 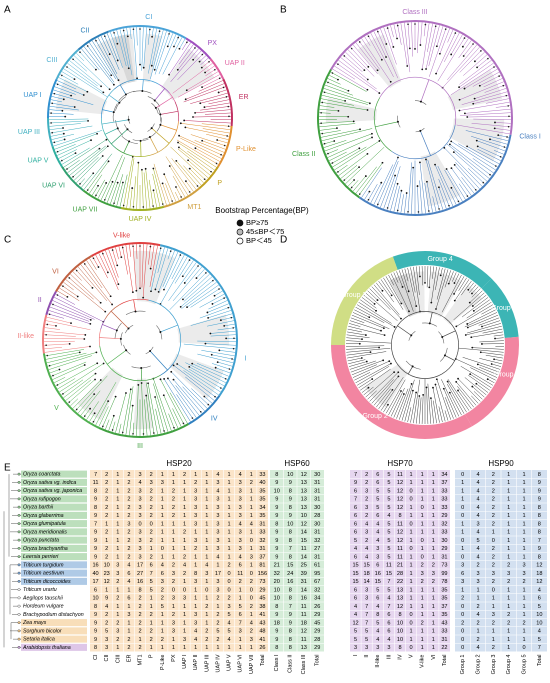 What do you see at coordinates (303, 154) in the screenshot?
I see `clade-label: Class II` at bounding box center [303, 154].